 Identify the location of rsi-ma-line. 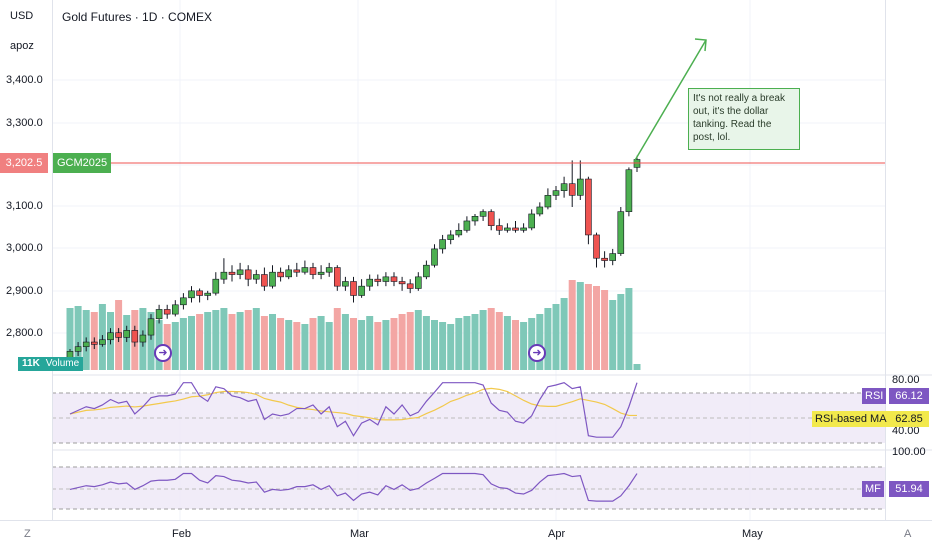
(353, 404).